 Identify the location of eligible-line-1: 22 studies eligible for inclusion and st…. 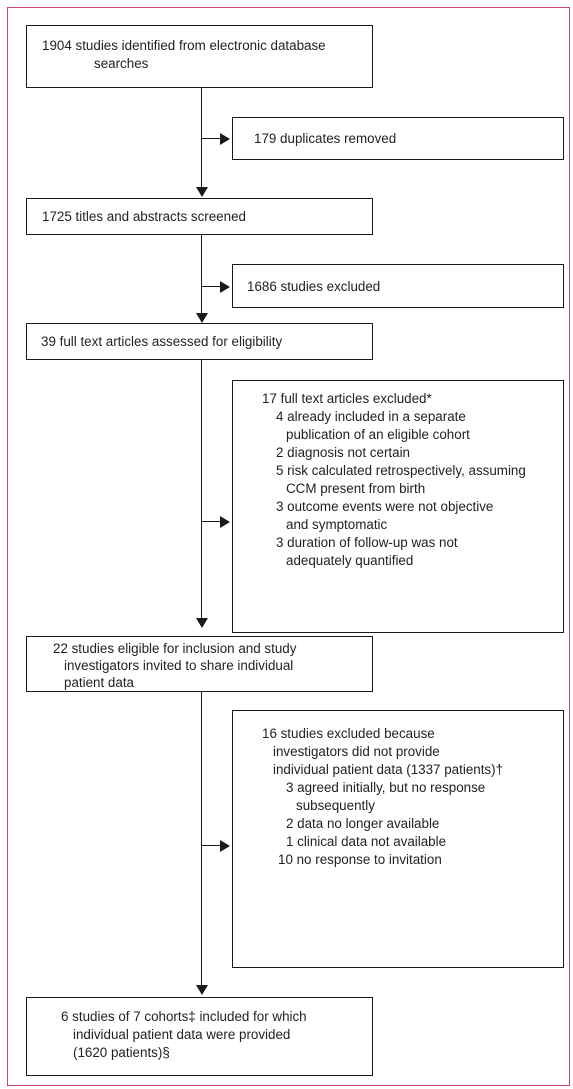
(175, 648).